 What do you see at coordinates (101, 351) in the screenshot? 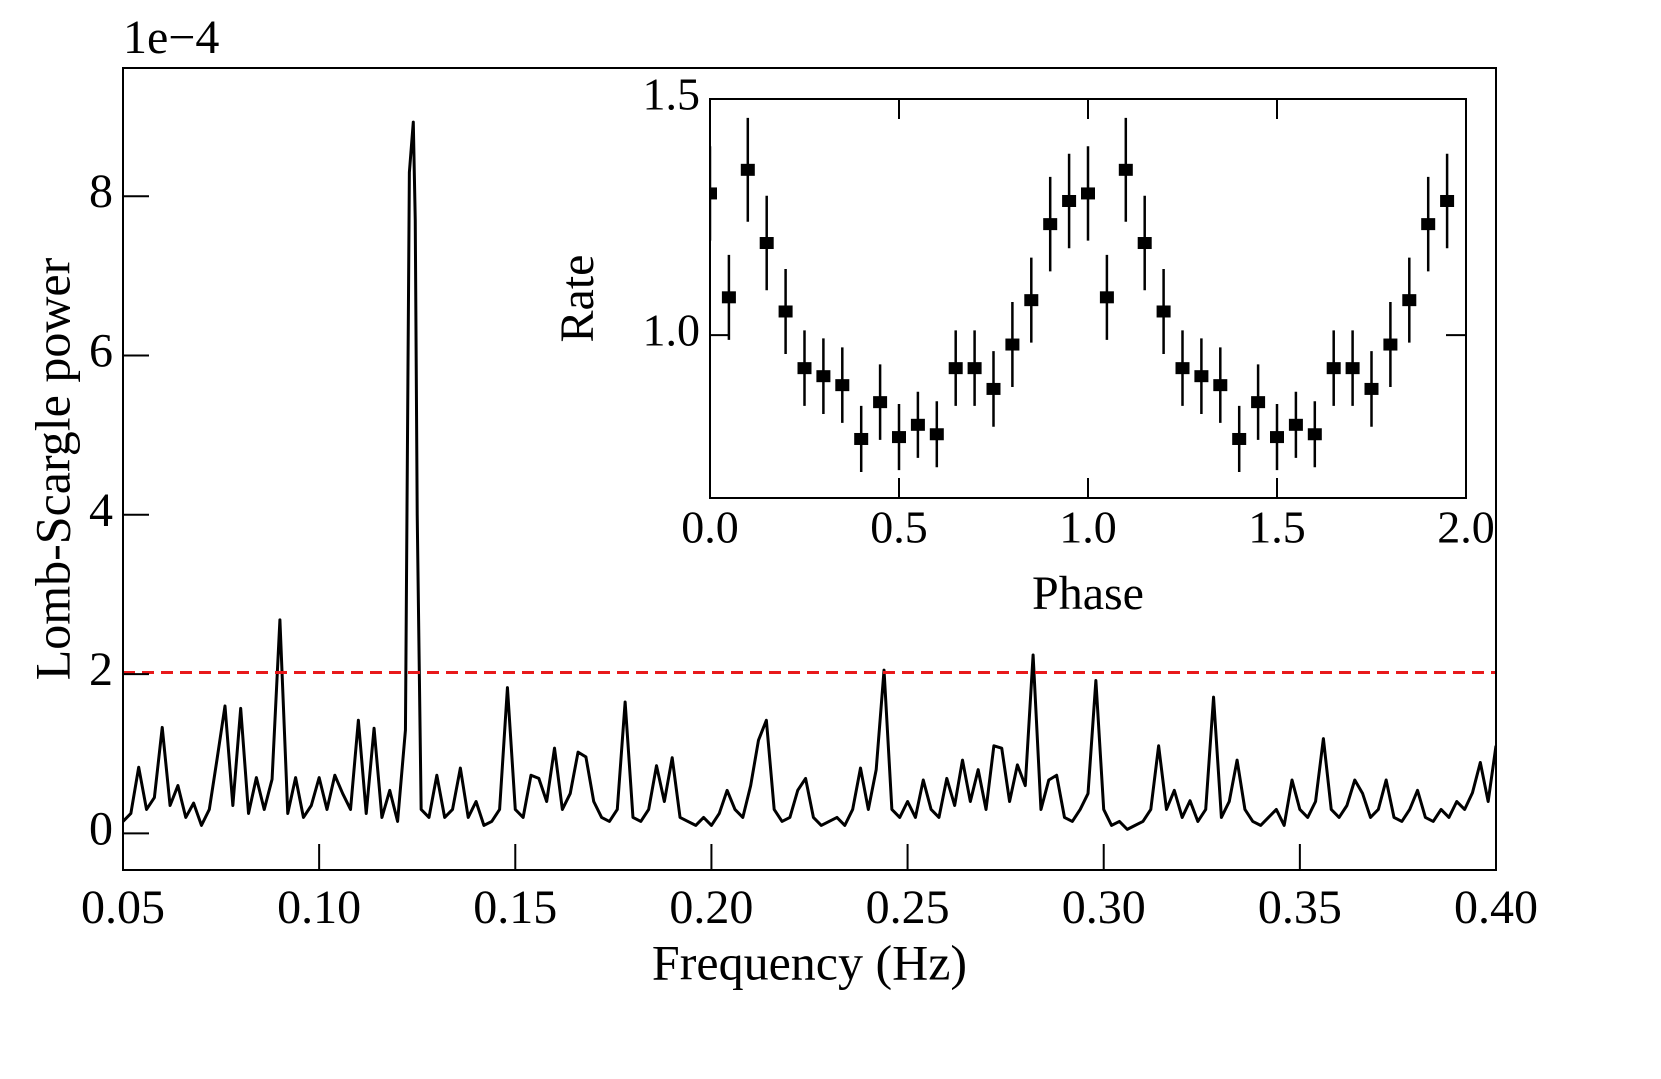
I see `y-tick-label: 6` at bounding box center [101, 351].